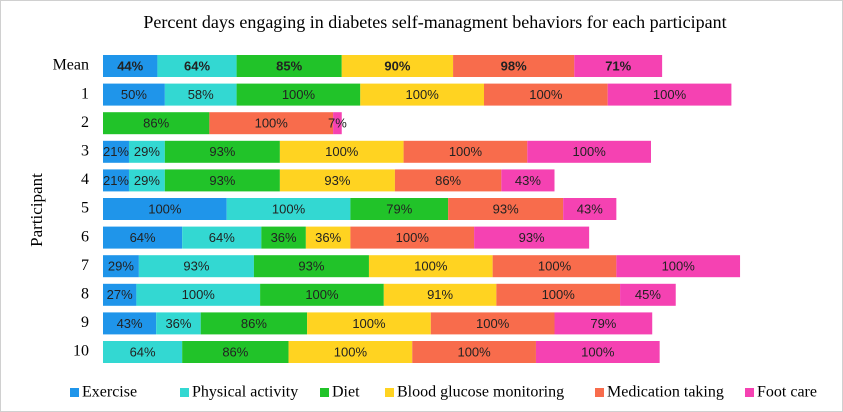 This screenshot has height=412, width=843. What do you see at coordinates (71, 65) in the screenshot?
I see `y-tick-label: Mean` at bounding box center [71, 65].